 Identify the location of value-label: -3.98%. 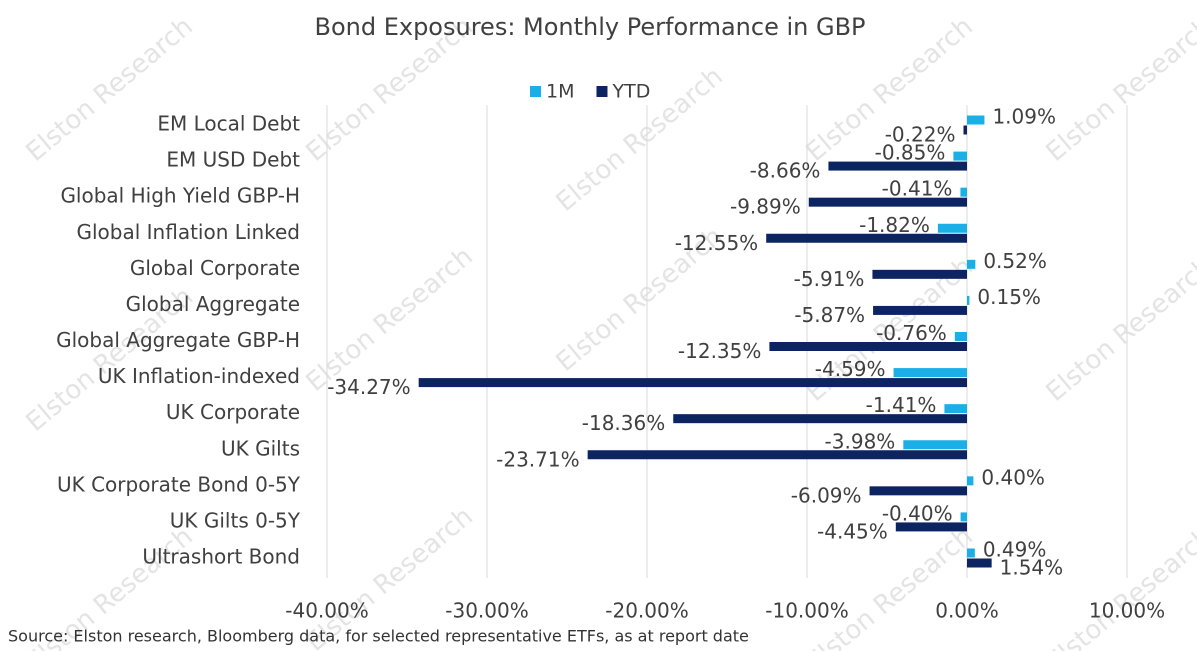
(860, 441).